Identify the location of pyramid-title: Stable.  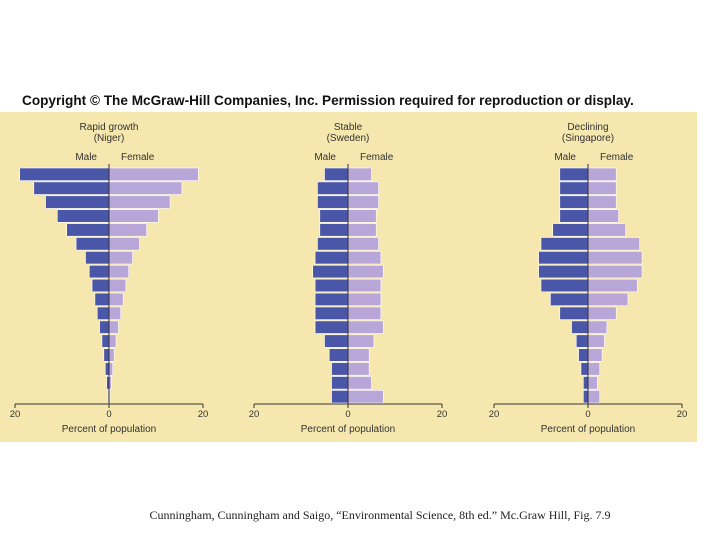
(348, 127).